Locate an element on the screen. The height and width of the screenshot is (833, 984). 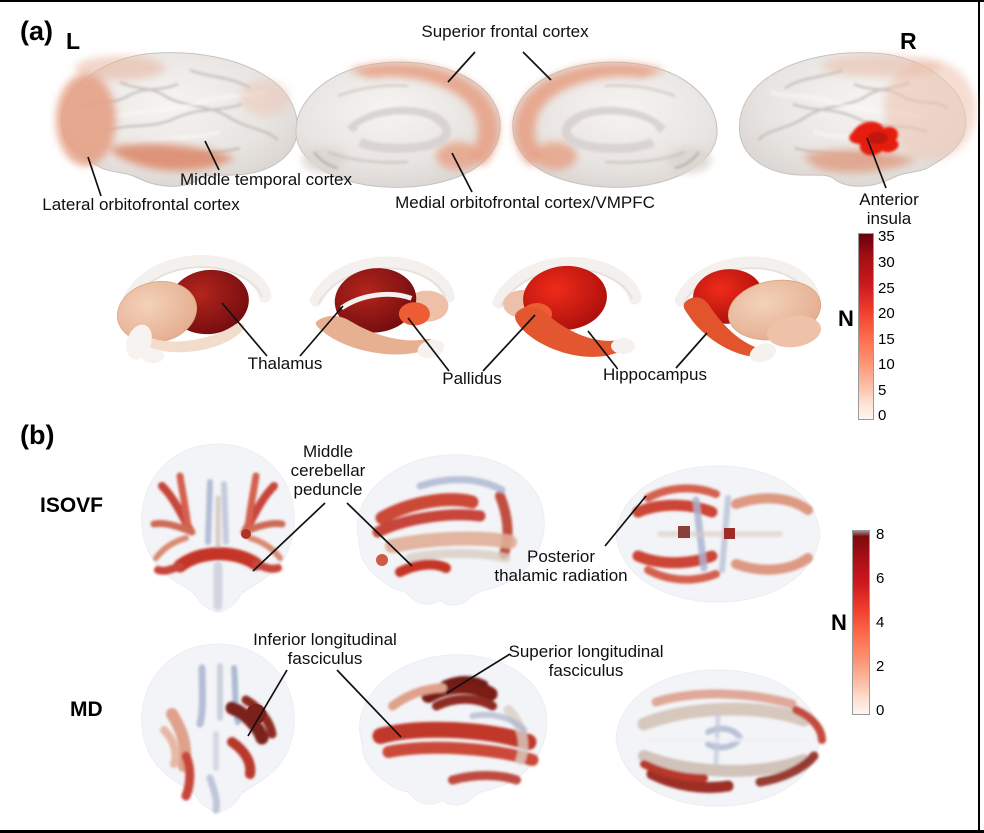
figure-border-bottom is located at coordinates (492, 831).